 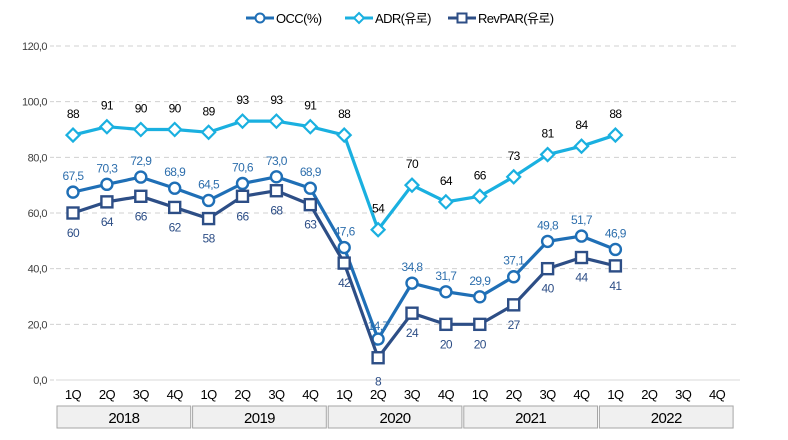 I want to click on data-label: 58, so click(x=209, y=239).